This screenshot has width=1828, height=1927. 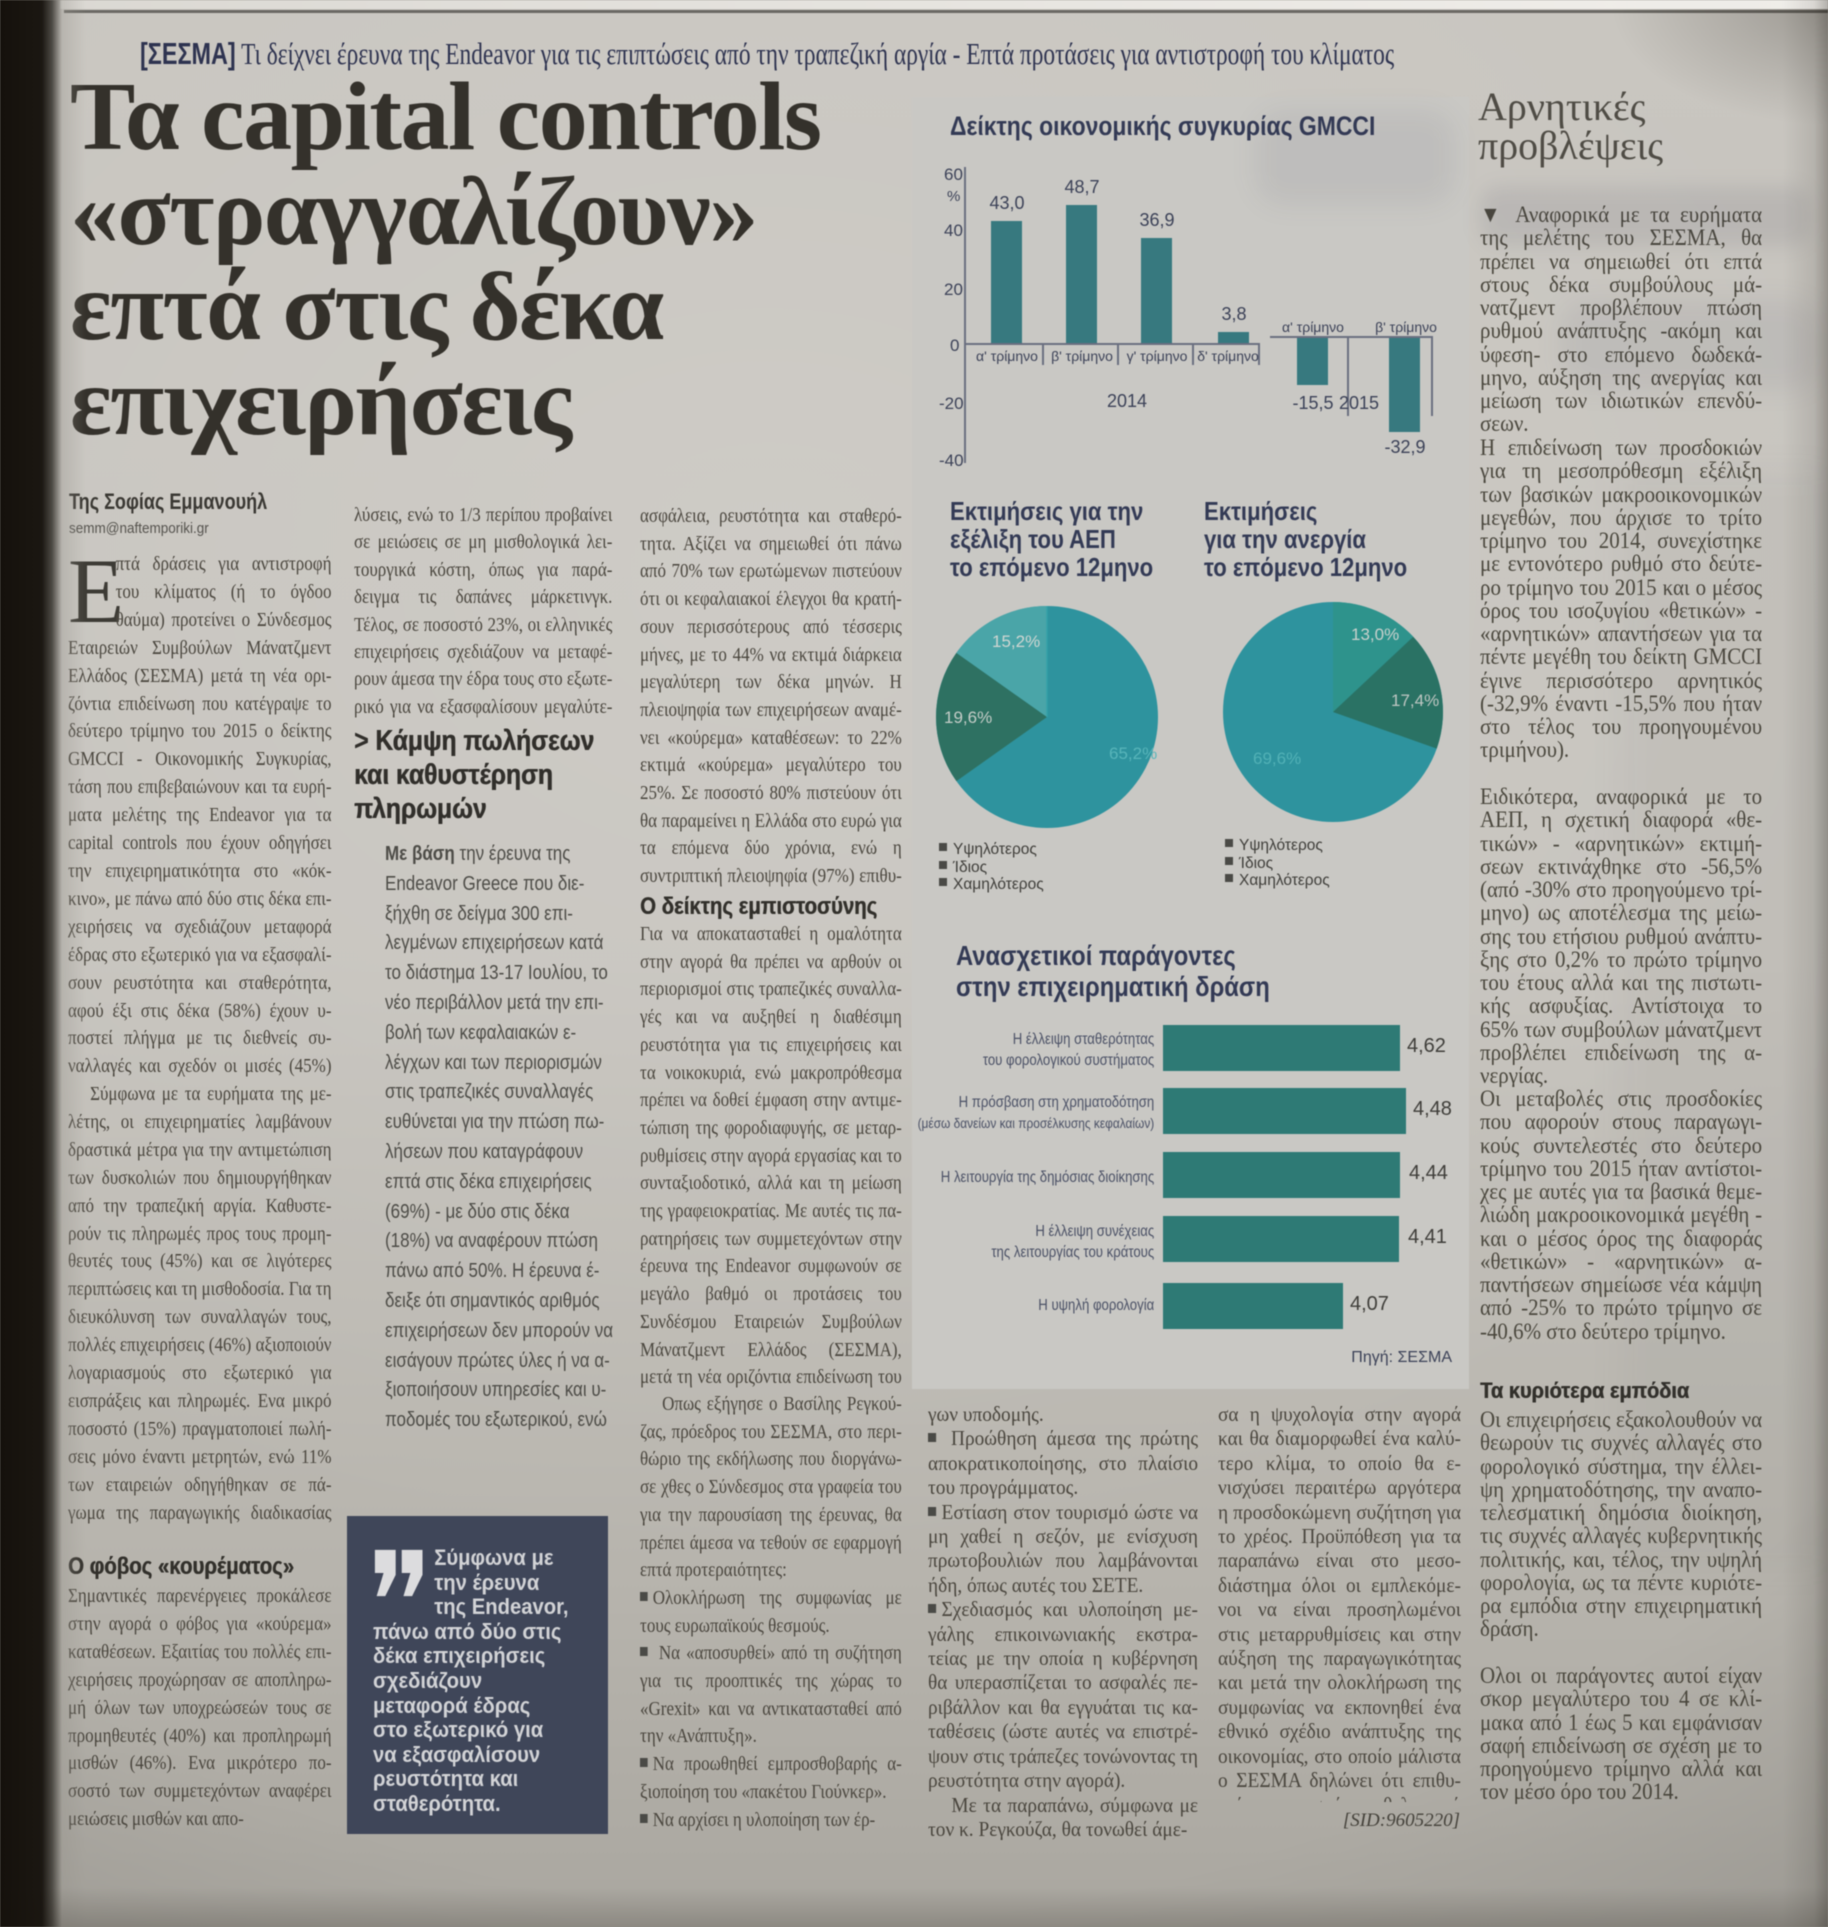 What do you see at coordinates (968, 717) in the screenshot?
I see `svg-text: 19,6%` at bounding box center [968, 717].